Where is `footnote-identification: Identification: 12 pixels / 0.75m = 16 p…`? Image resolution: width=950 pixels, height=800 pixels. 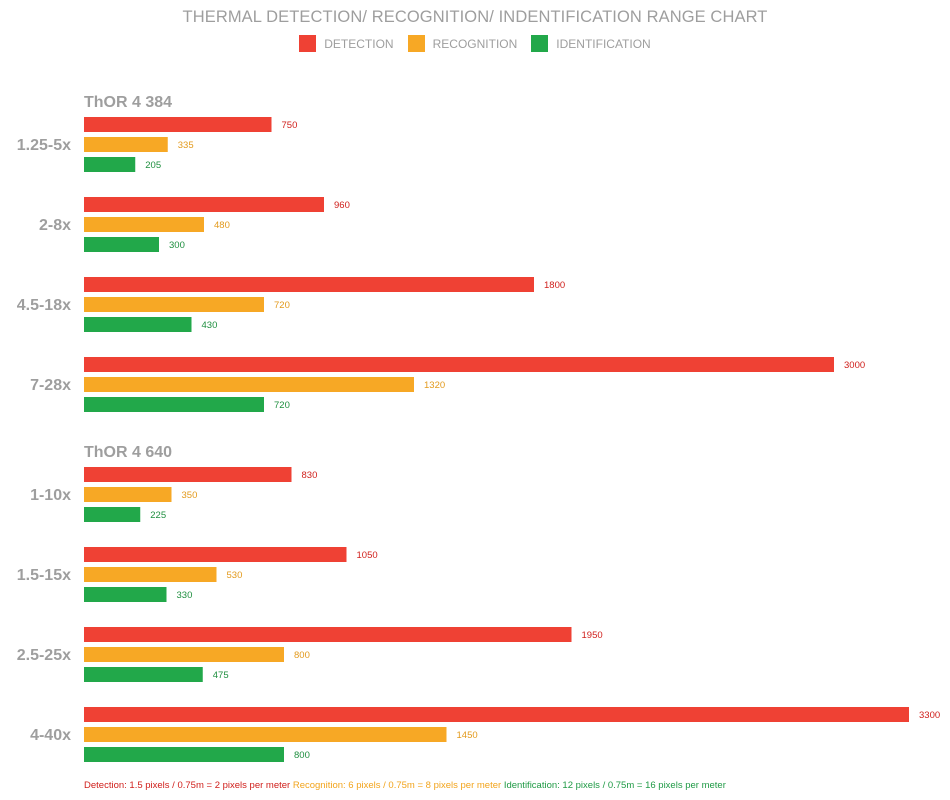
footnote-identification: Identification: 12 pixels / 0.75m = 16 p… is located at coordinates (614, 785).